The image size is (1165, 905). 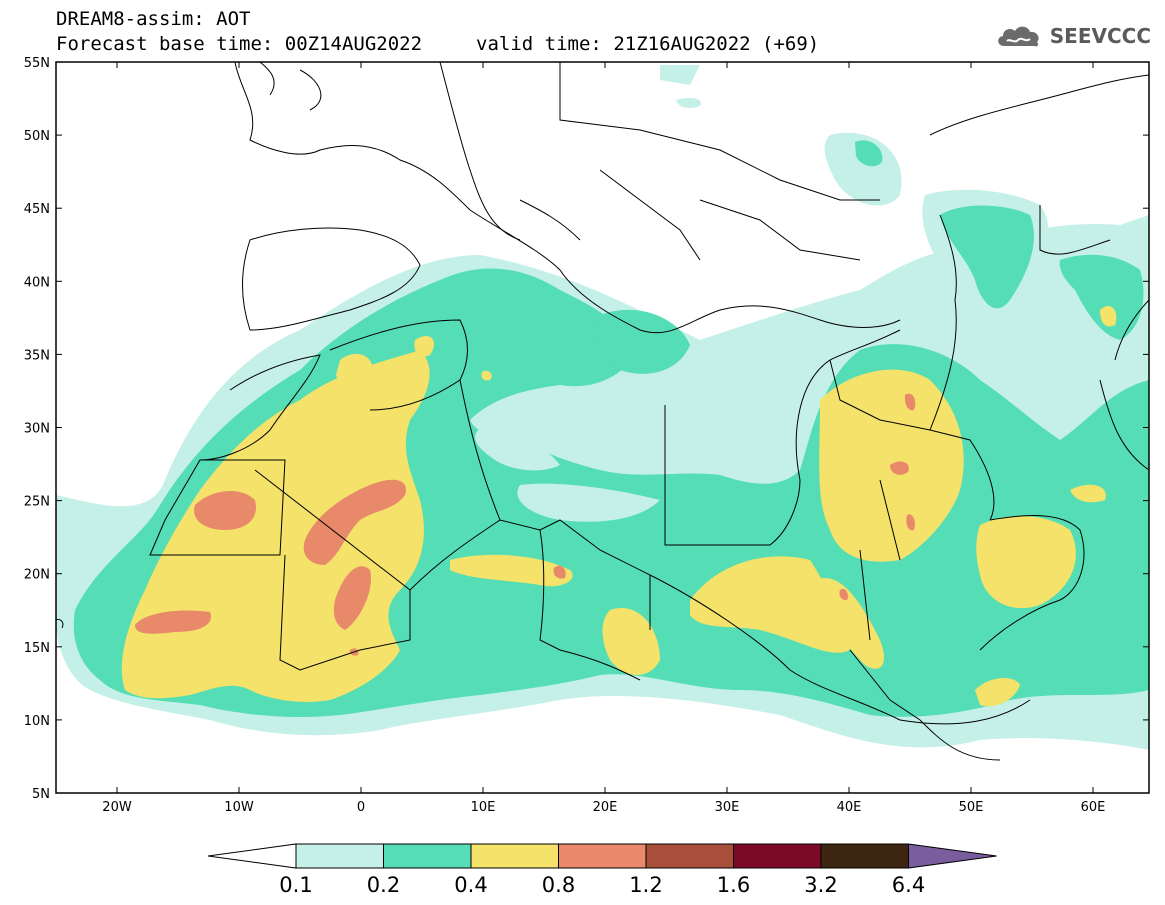 What do you see at coordinates (733, 885) in the screenshot?
I see `colorbar-label: 1.6` at bounding box center [733, 885].